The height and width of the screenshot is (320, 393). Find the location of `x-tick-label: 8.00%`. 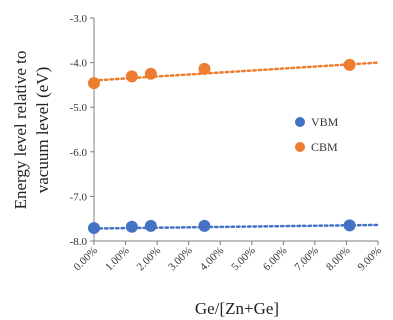

x-tick-label: 8.00% is located at coordinates (338, 259).